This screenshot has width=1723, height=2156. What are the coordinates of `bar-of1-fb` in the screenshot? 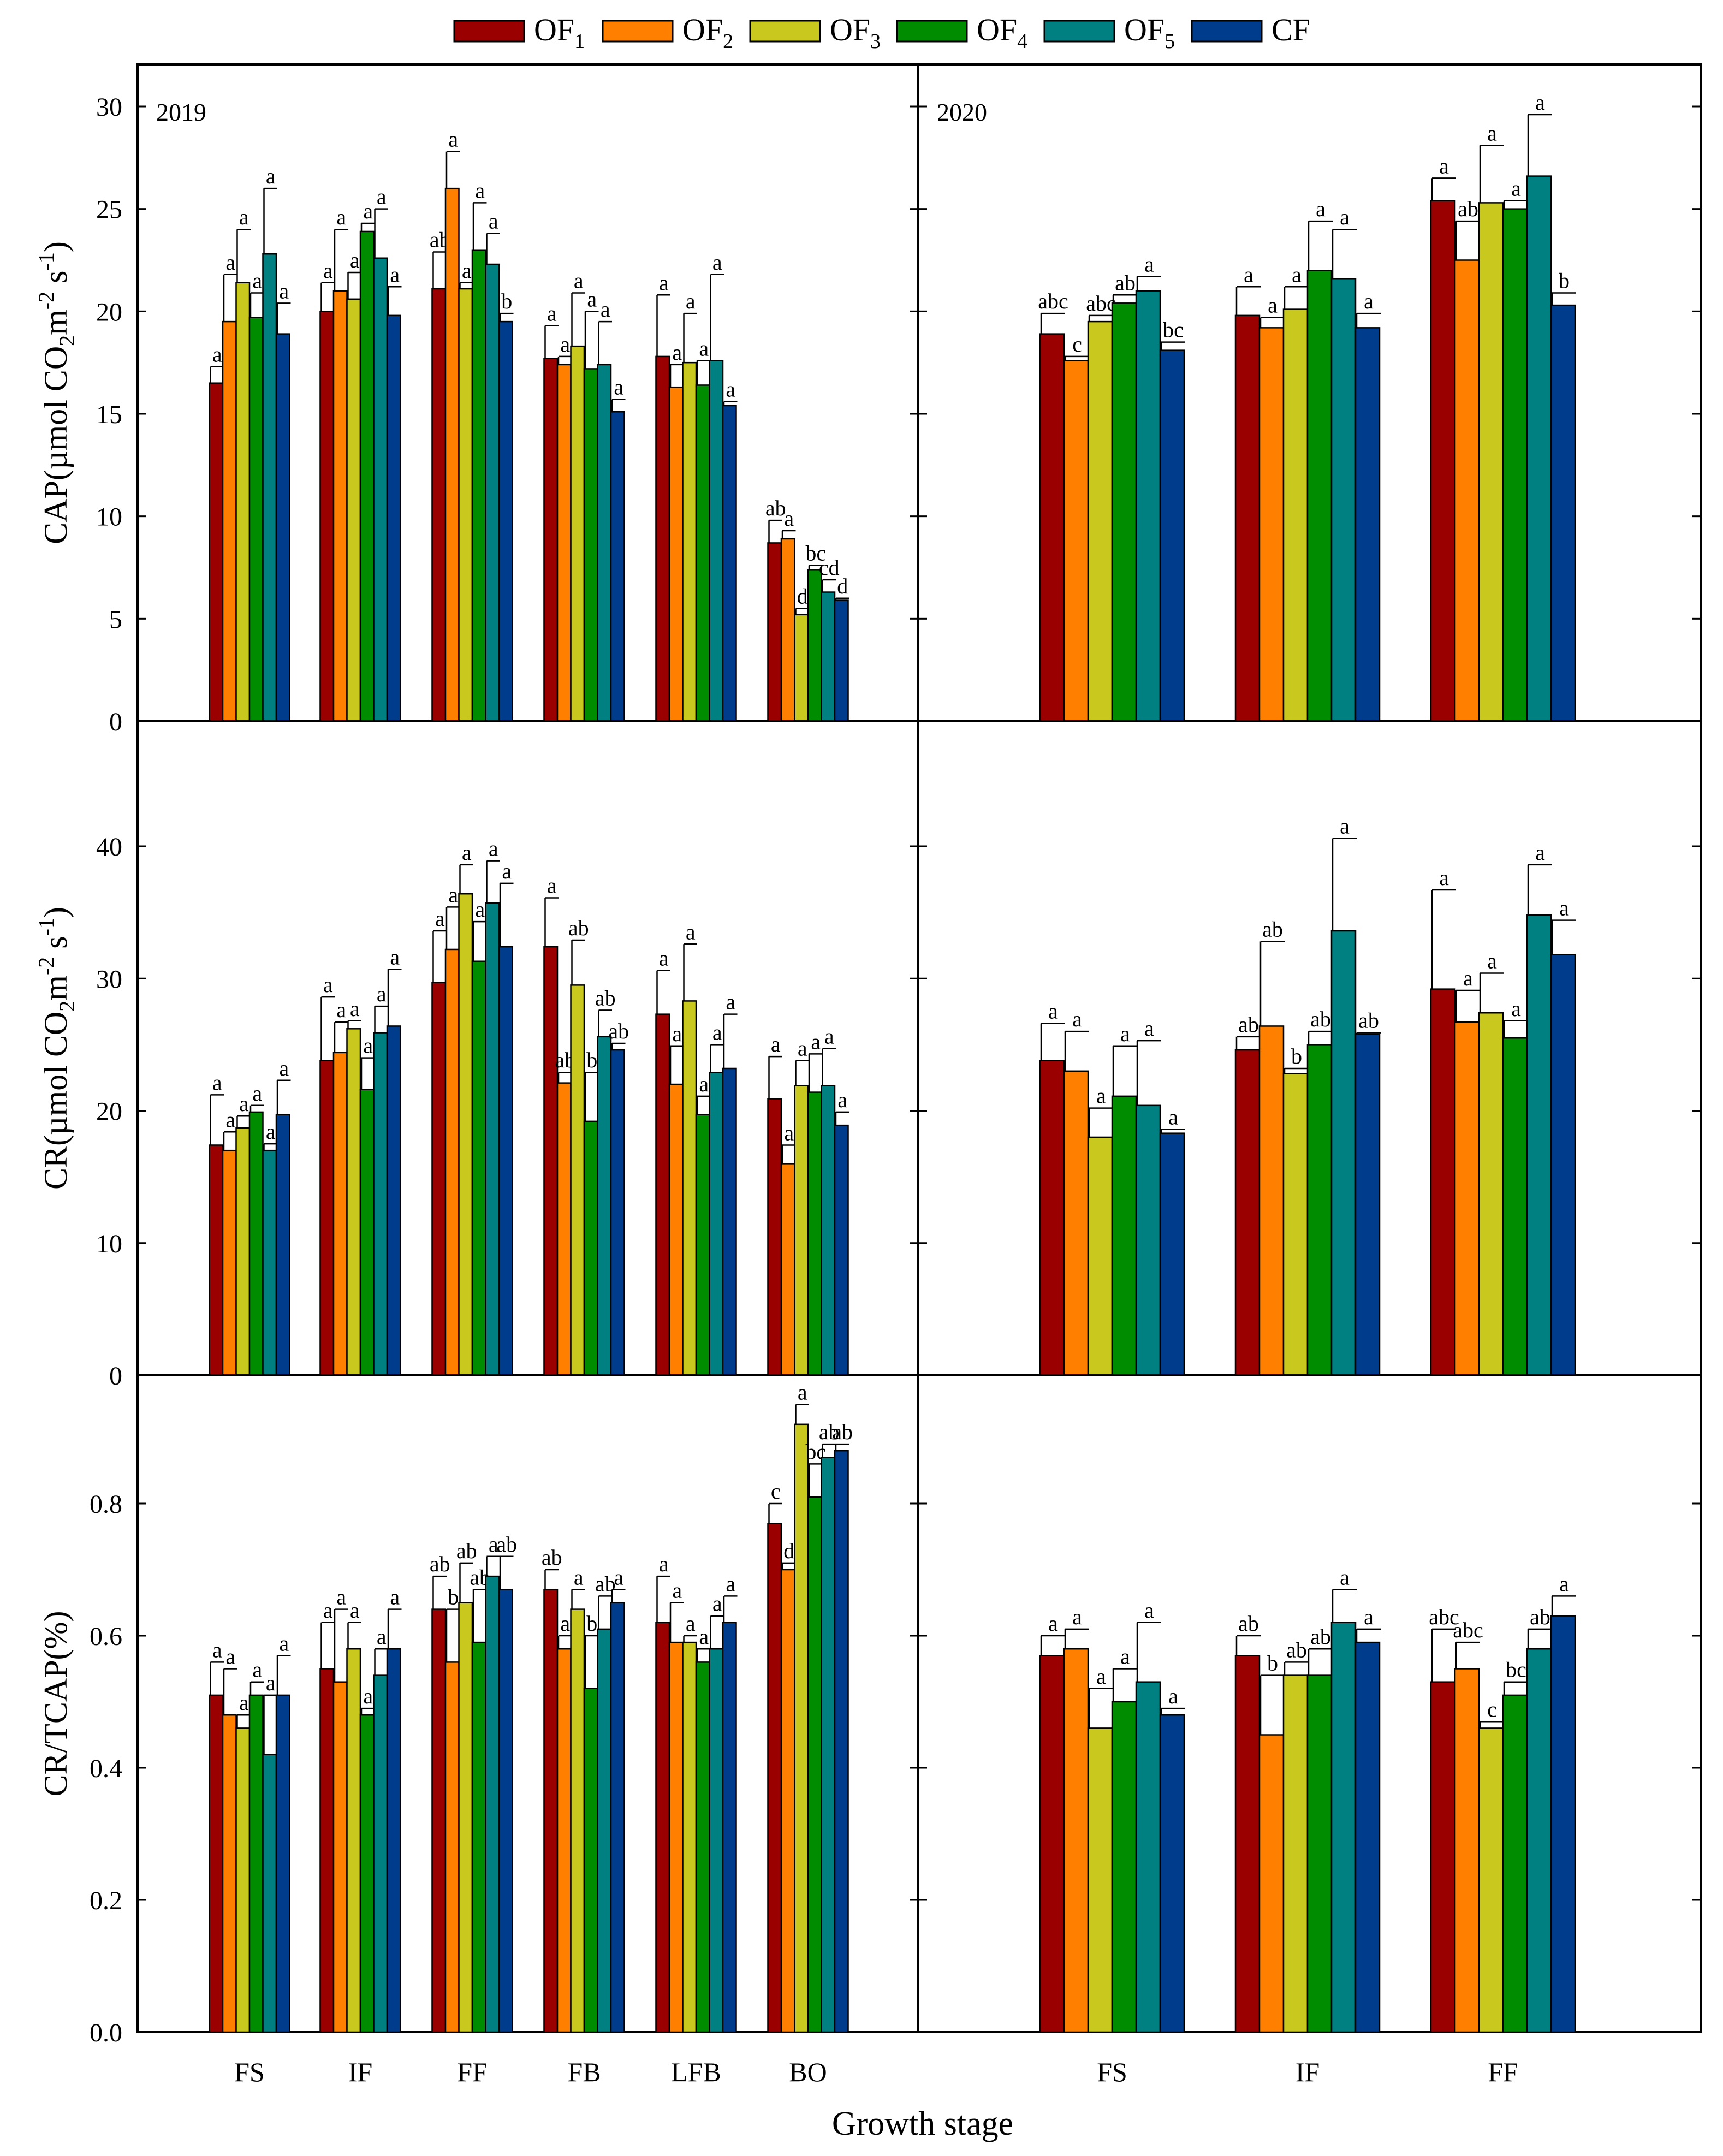 It's located at (551, 1811).